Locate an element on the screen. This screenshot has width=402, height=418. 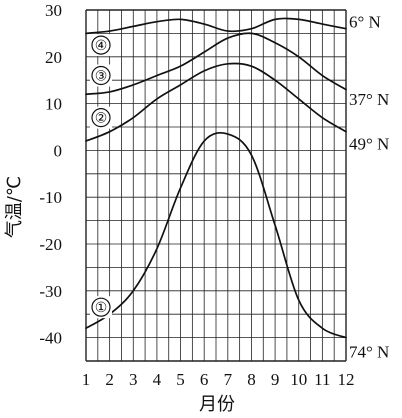
y-axis-title: 气温/℃ is located at coordinates (14, 207).